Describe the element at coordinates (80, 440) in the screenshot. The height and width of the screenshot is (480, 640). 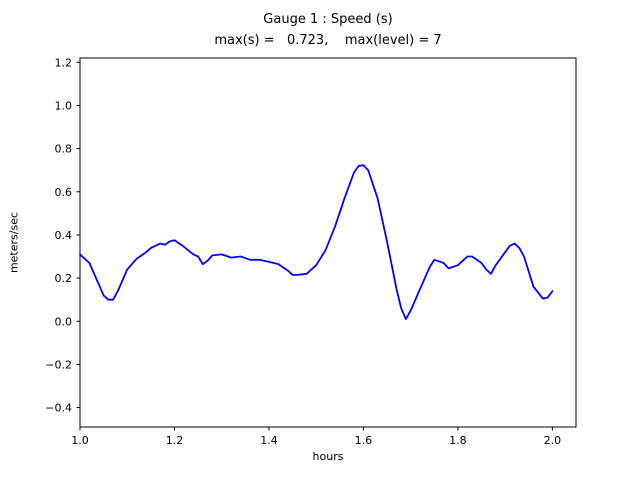
I see `x-tick-label: 1.0` at that location.